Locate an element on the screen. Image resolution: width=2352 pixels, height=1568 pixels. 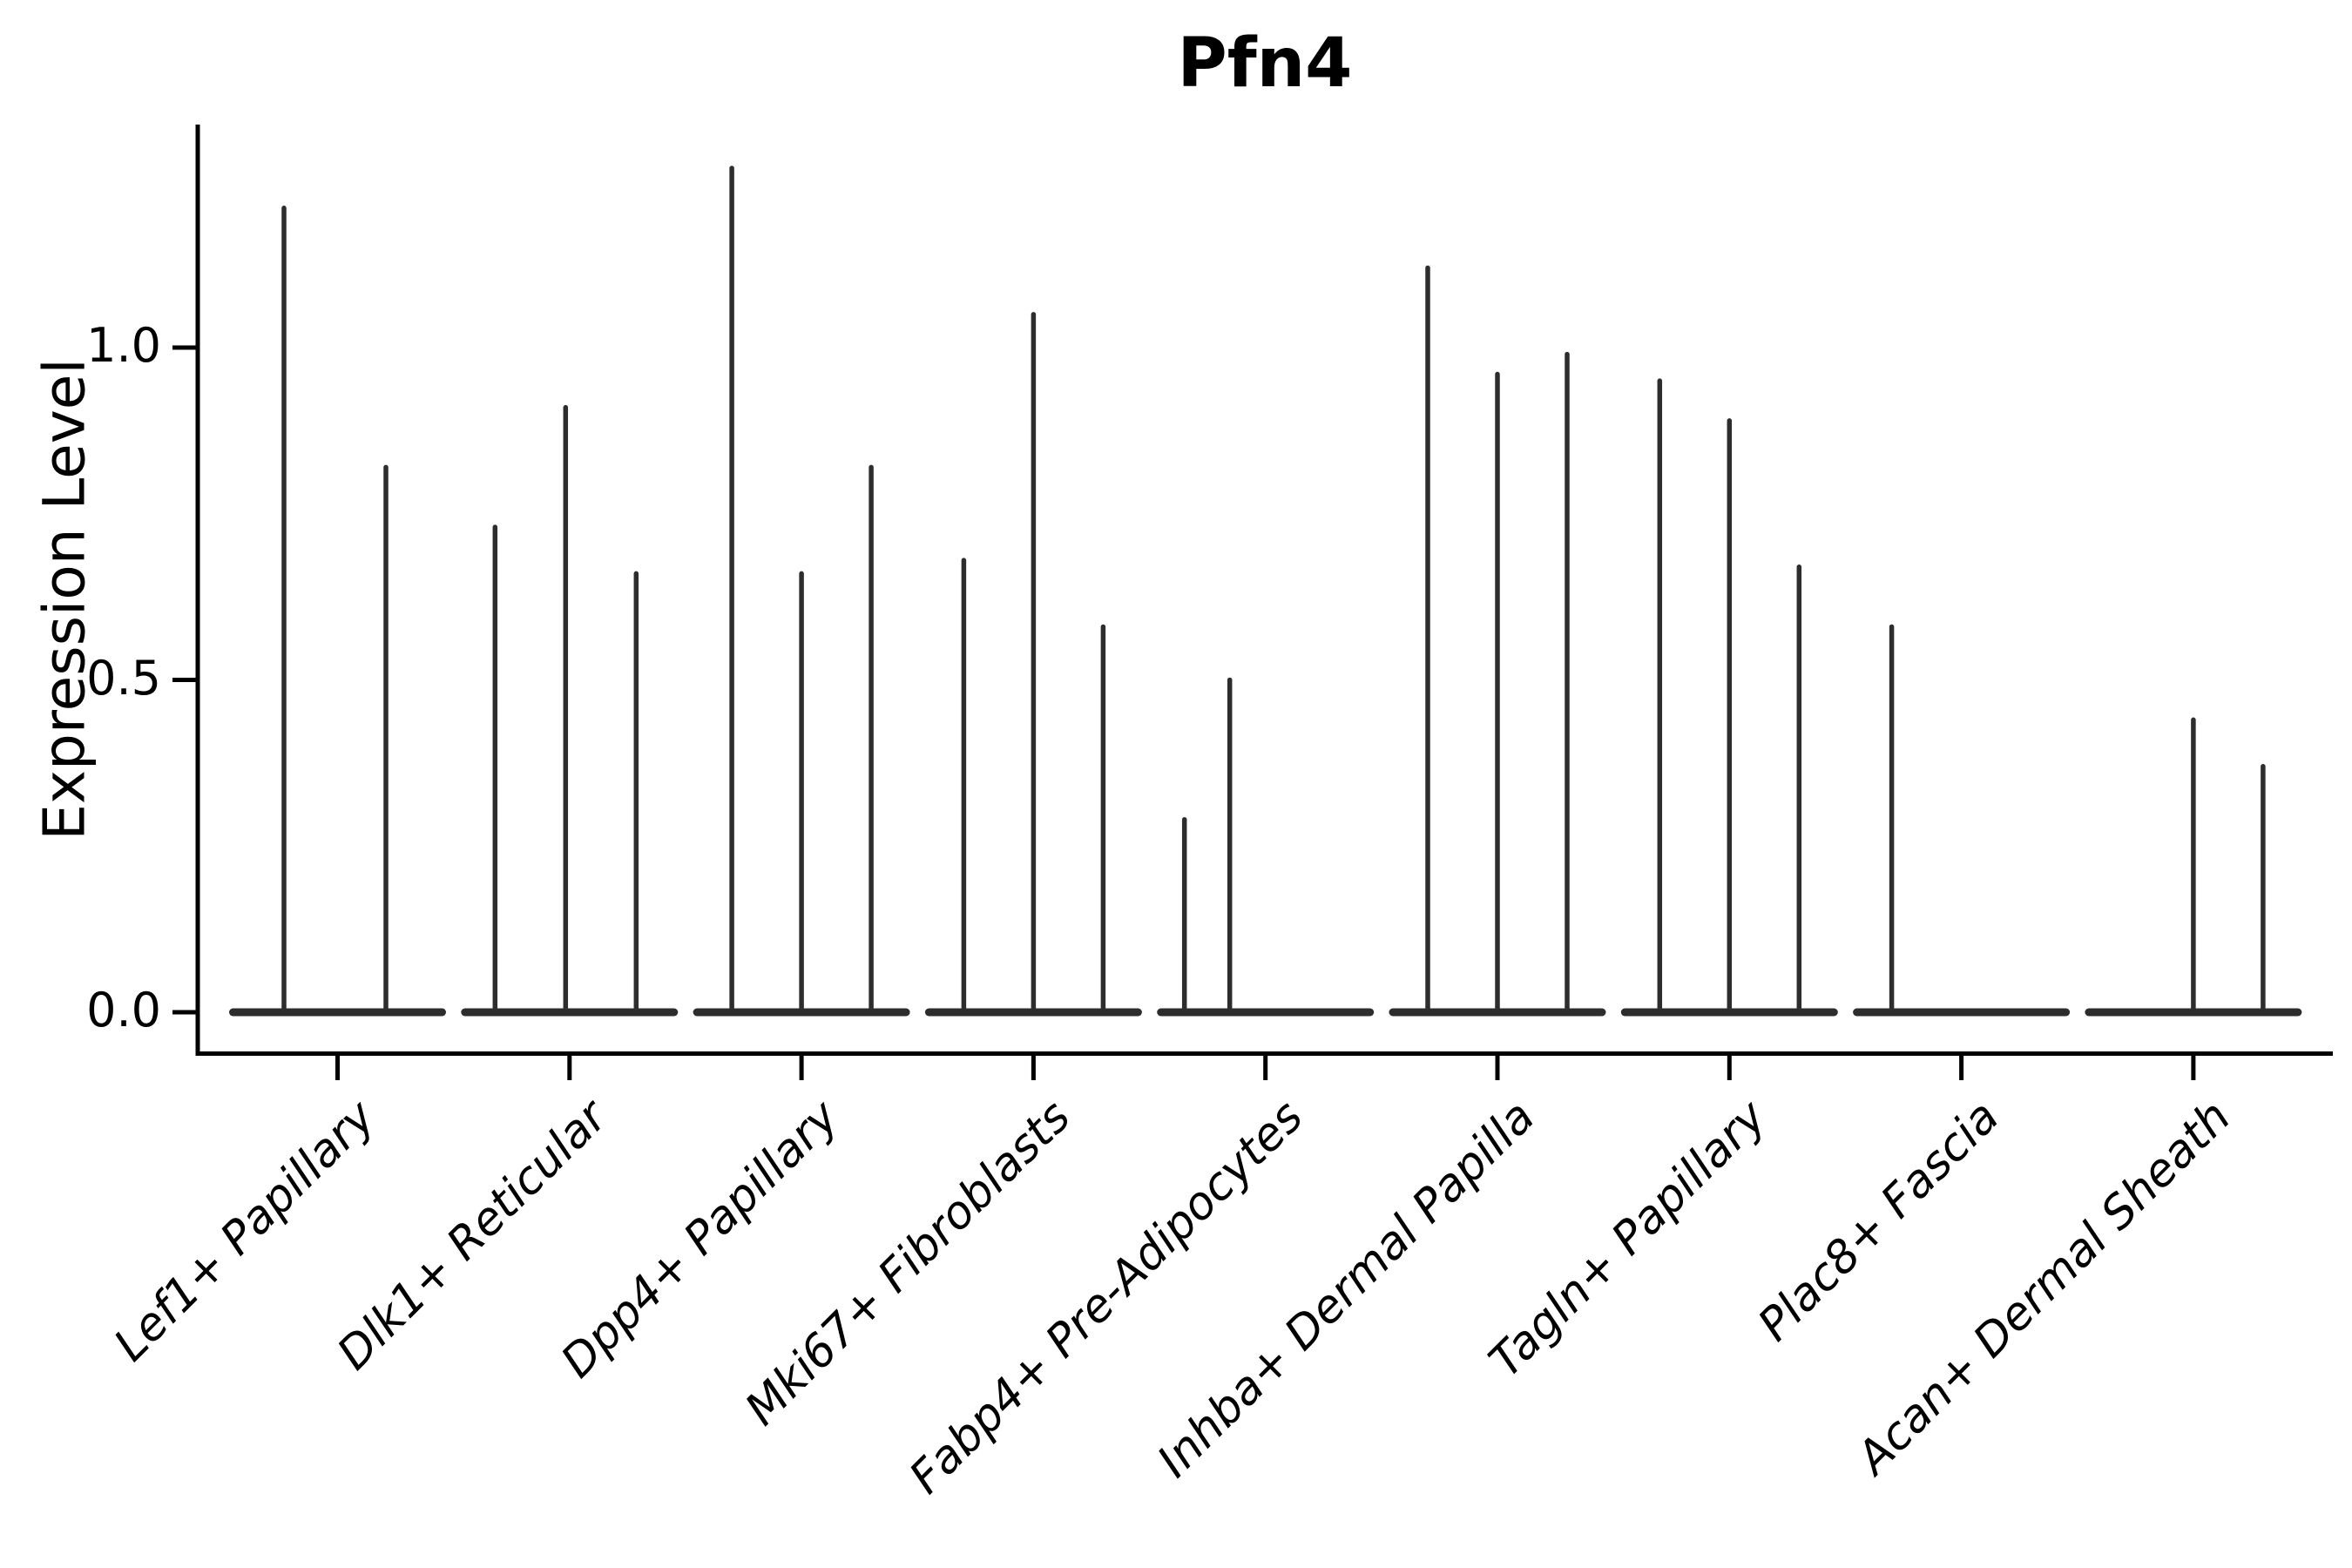
y-tick-label: 1.0 is located at coordinates (124, 345).